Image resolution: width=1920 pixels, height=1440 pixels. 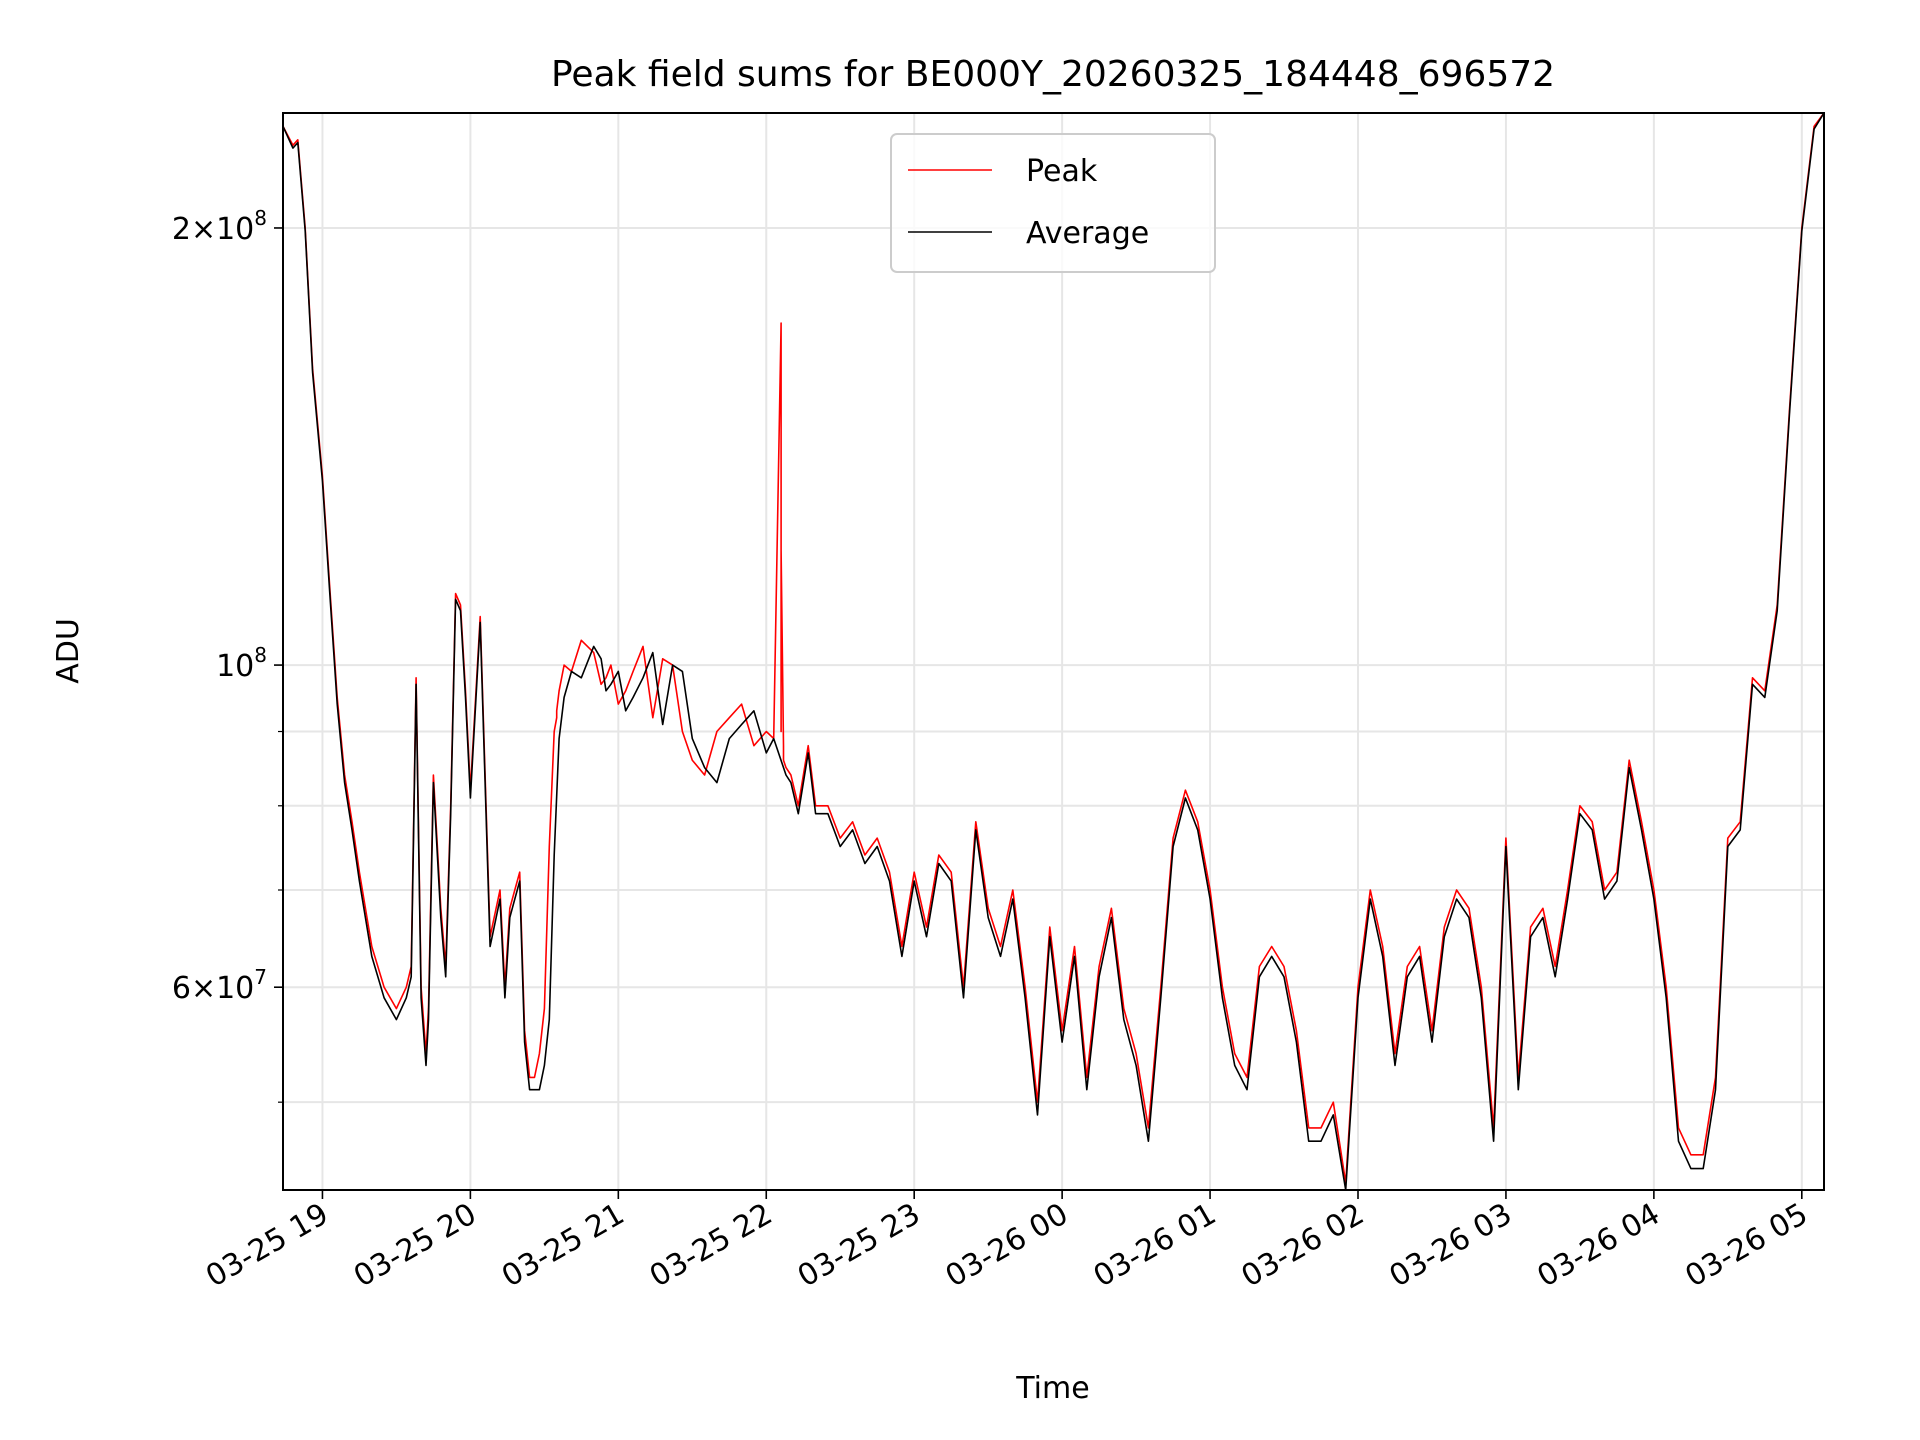 I want to click on legend-label-peak: Peak, so click(x=1062, y=171).